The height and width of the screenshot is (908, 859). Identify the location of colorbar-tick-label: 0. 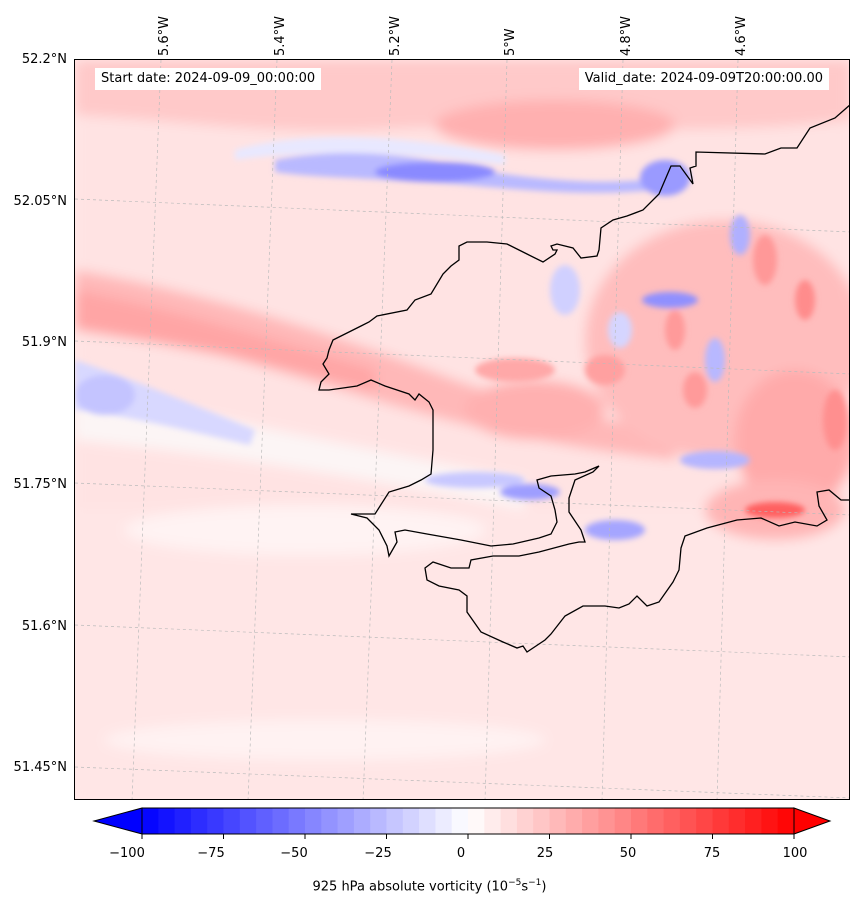
(461, 853).